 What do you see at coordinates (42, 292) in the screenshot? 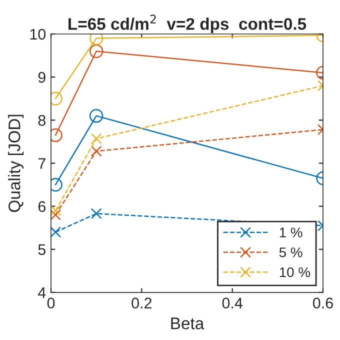
I see `y-tick-label: 4` at bounding box center [42, 292].